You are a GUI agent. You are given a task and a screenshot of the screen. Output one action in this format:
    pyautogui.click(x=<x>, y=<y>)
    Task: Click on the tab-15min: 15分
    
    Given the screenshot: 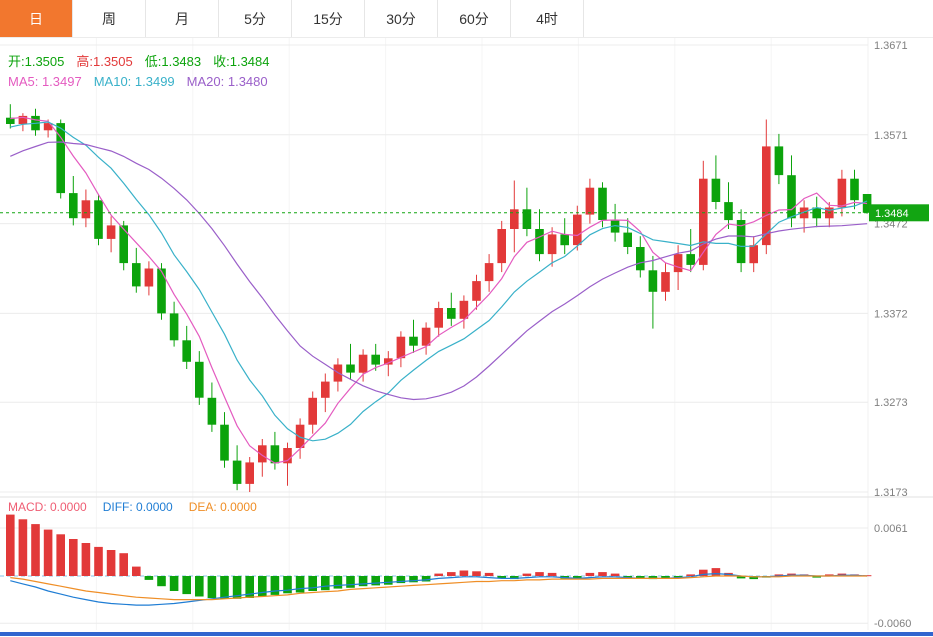 What is the action you would take?
    pyautogui.click(x=328, y=18)
    